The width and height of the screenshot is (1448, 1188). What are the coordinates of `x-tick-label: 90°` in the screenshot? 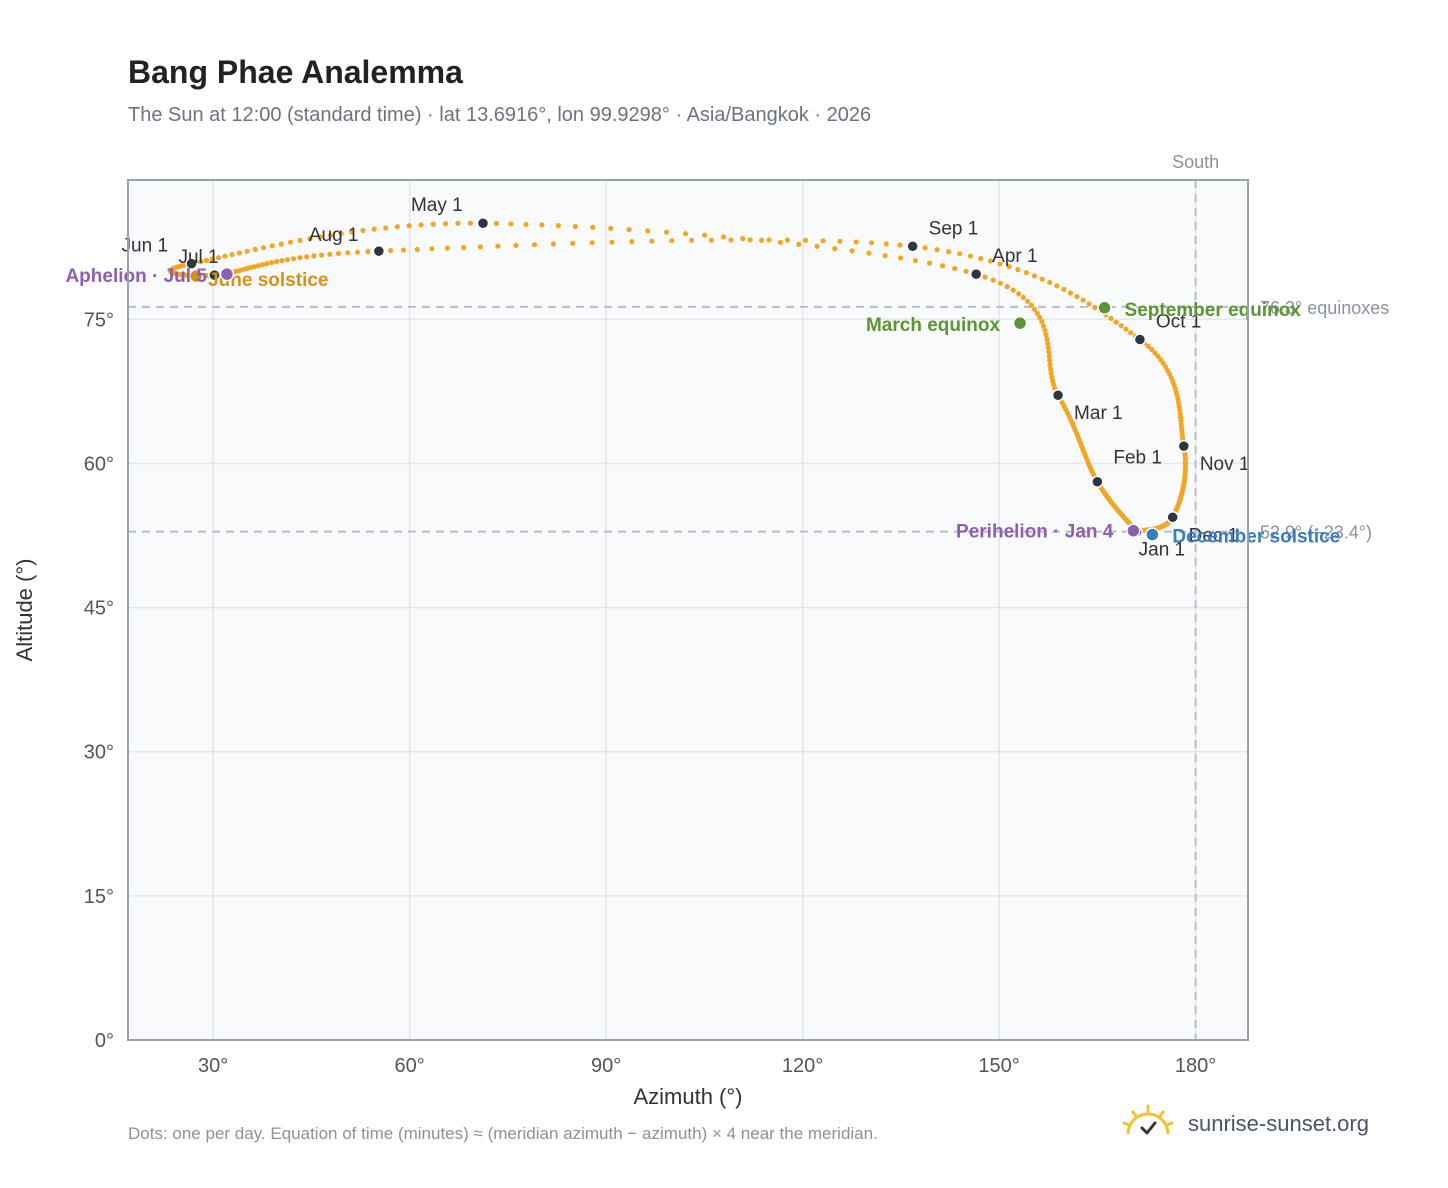 It's located at (606, 1066).